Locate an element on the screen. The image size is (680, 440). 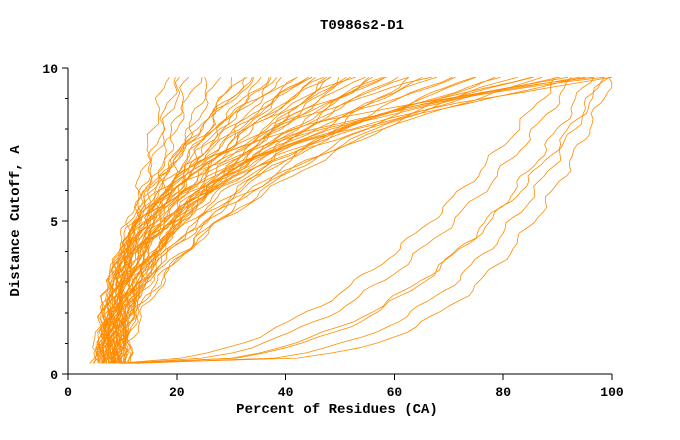
x-tick-label: 0 is located at coordinates (68, 392).